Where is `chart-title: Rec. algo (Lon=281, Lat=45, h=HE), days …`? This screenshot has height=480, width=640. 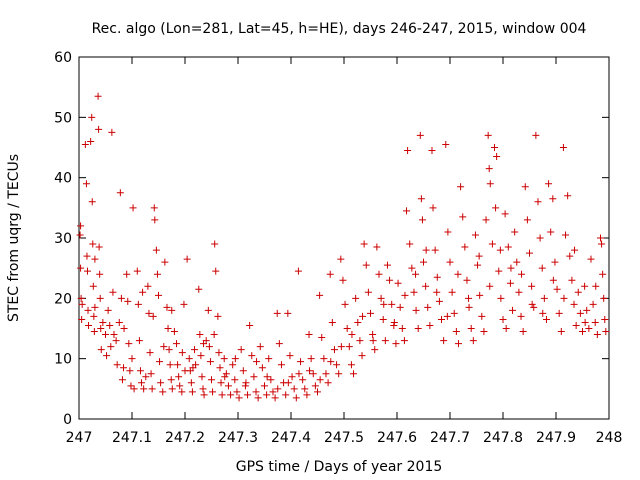 chart-title: Rec. algo (Lon=281, Lat=45, h=HE), days … is located at coordinates (339, 29).